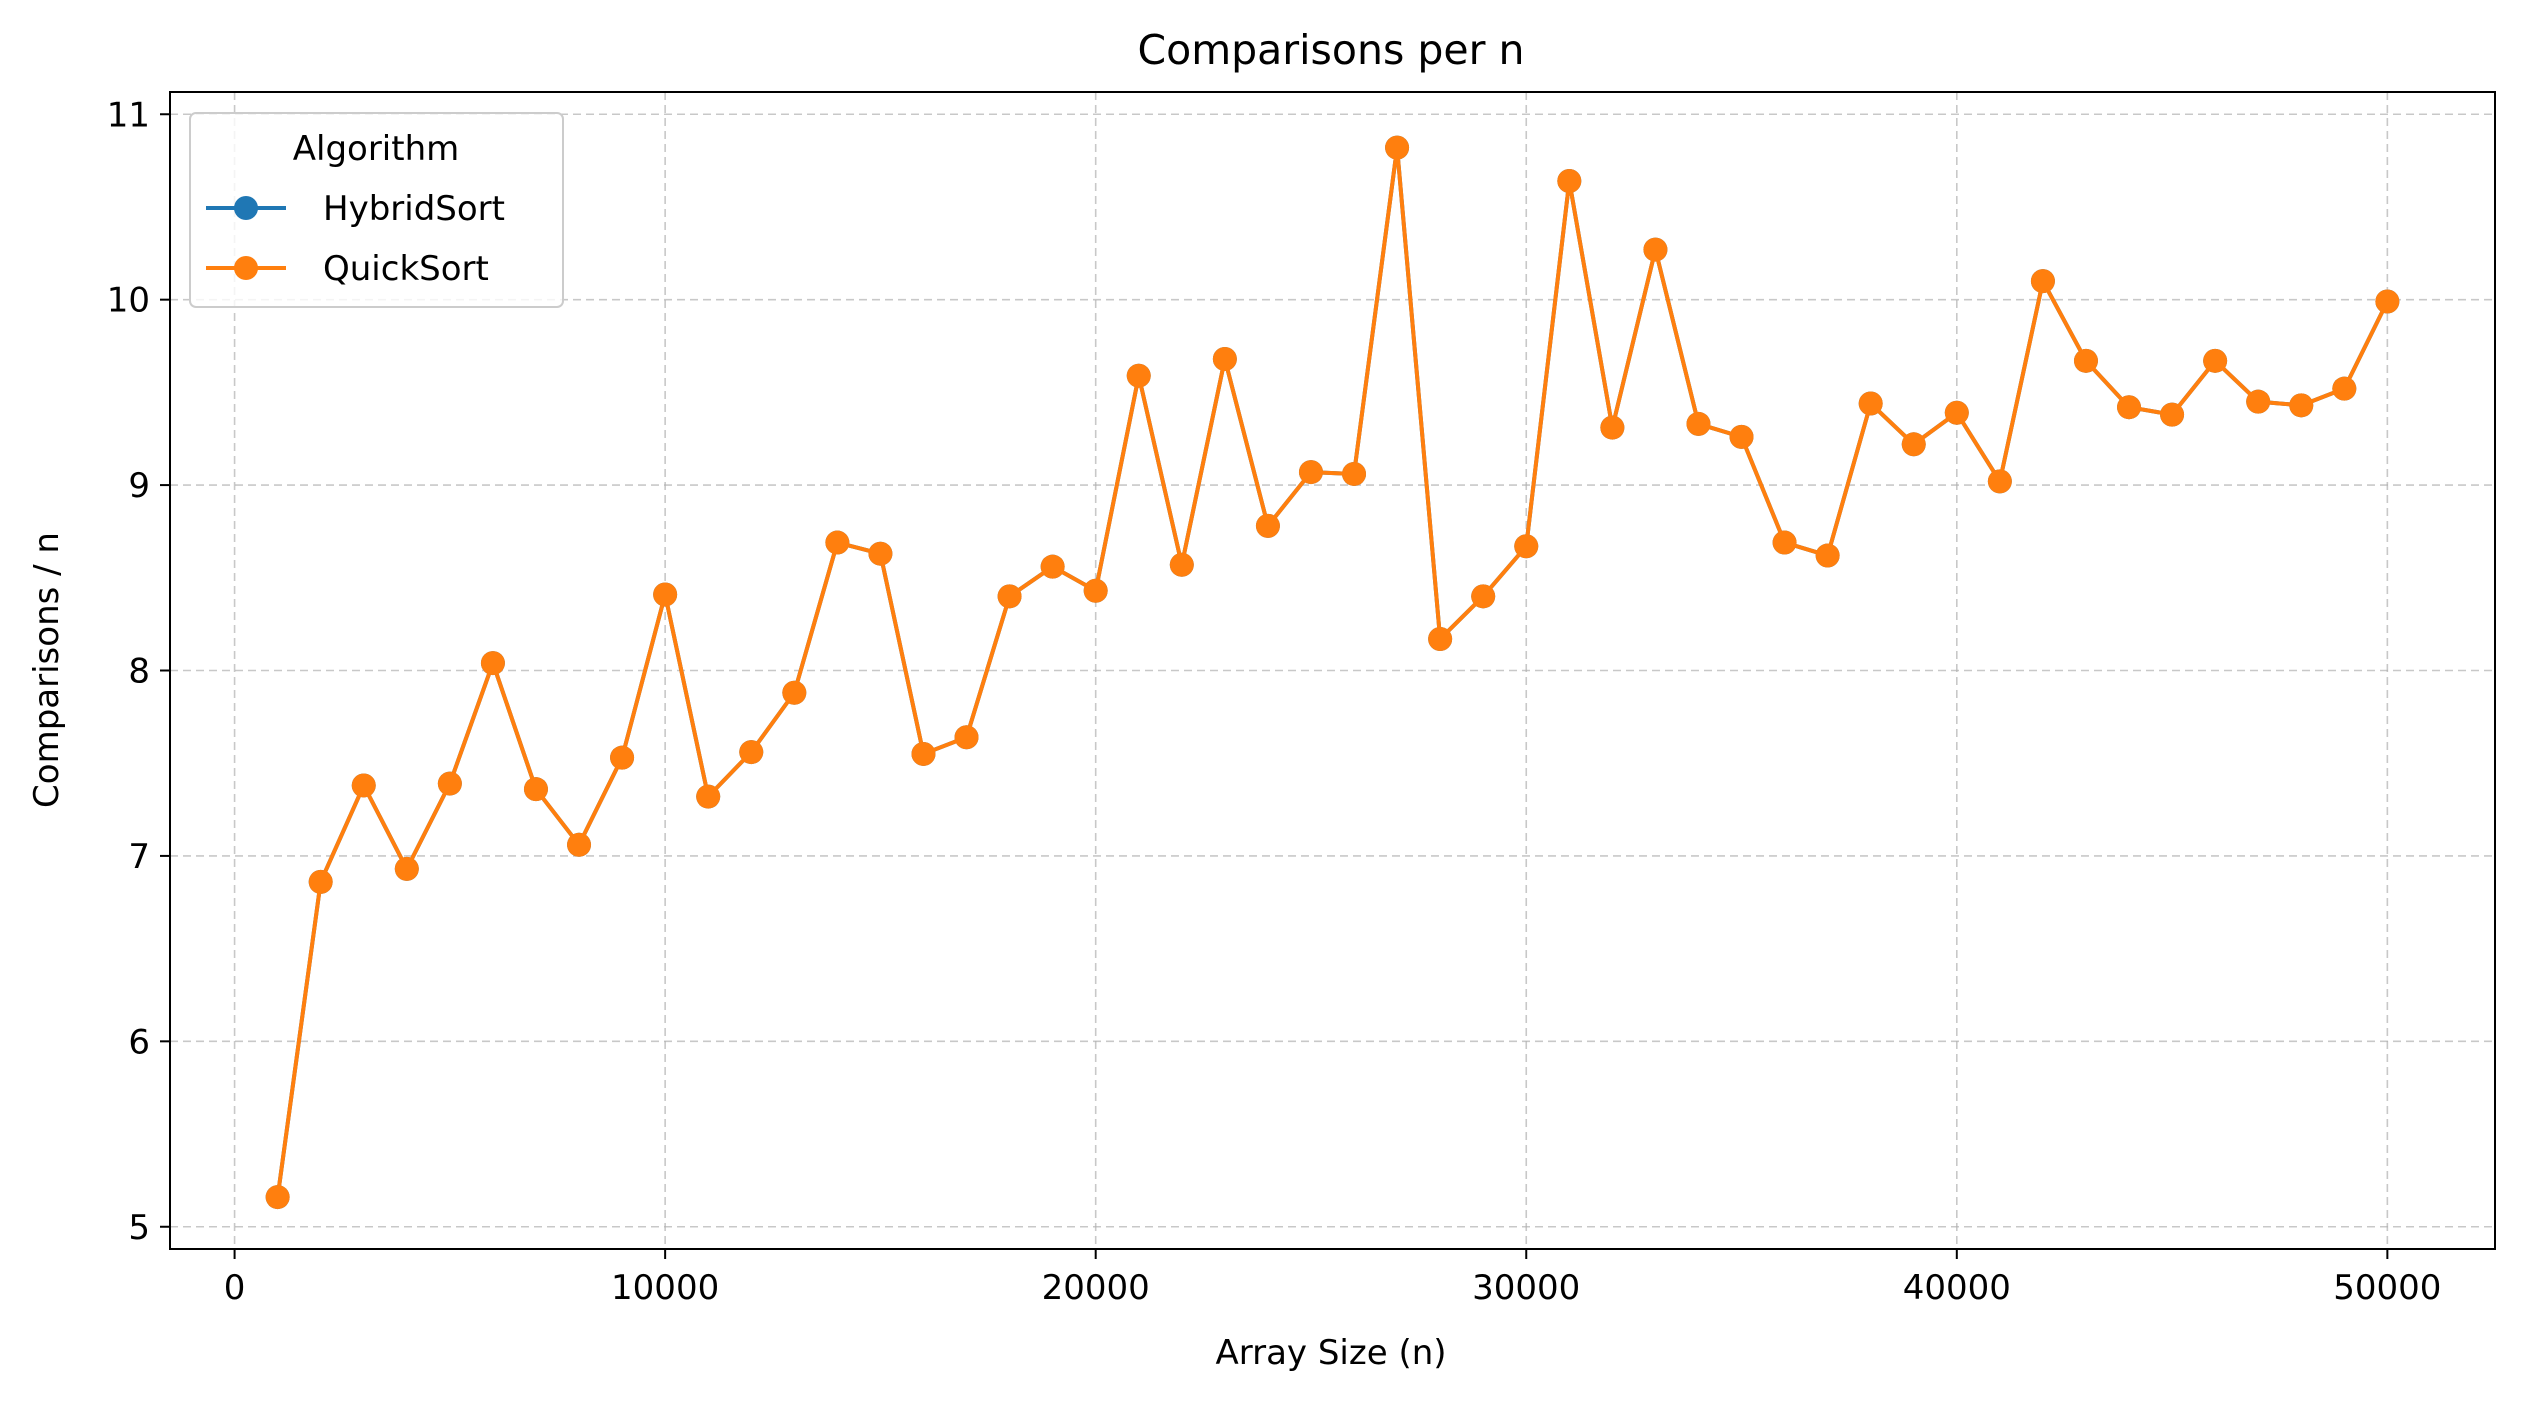 The height and width of the screenshot is (1407, 2523). What do you see at coordinates (246, 268) in the screenshot?
I see `legend-marker-quicksort` at bounding box center [246, 268].